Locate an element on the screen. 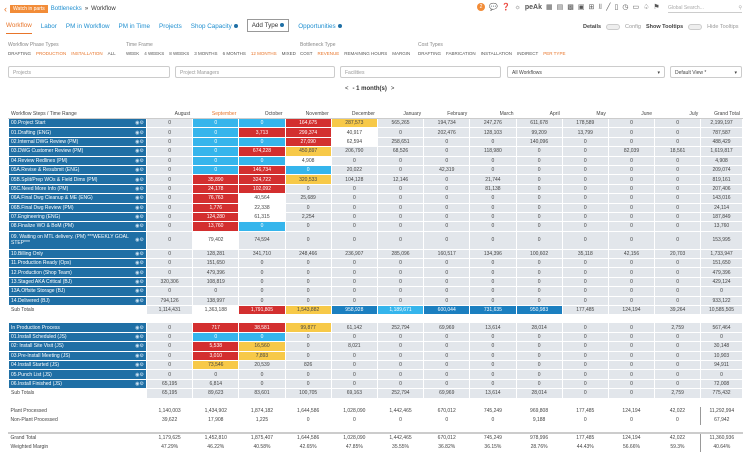 The height and width of the screenshot is (471, 749). chat-icon: 💬 is located at coordinates (493, 7).